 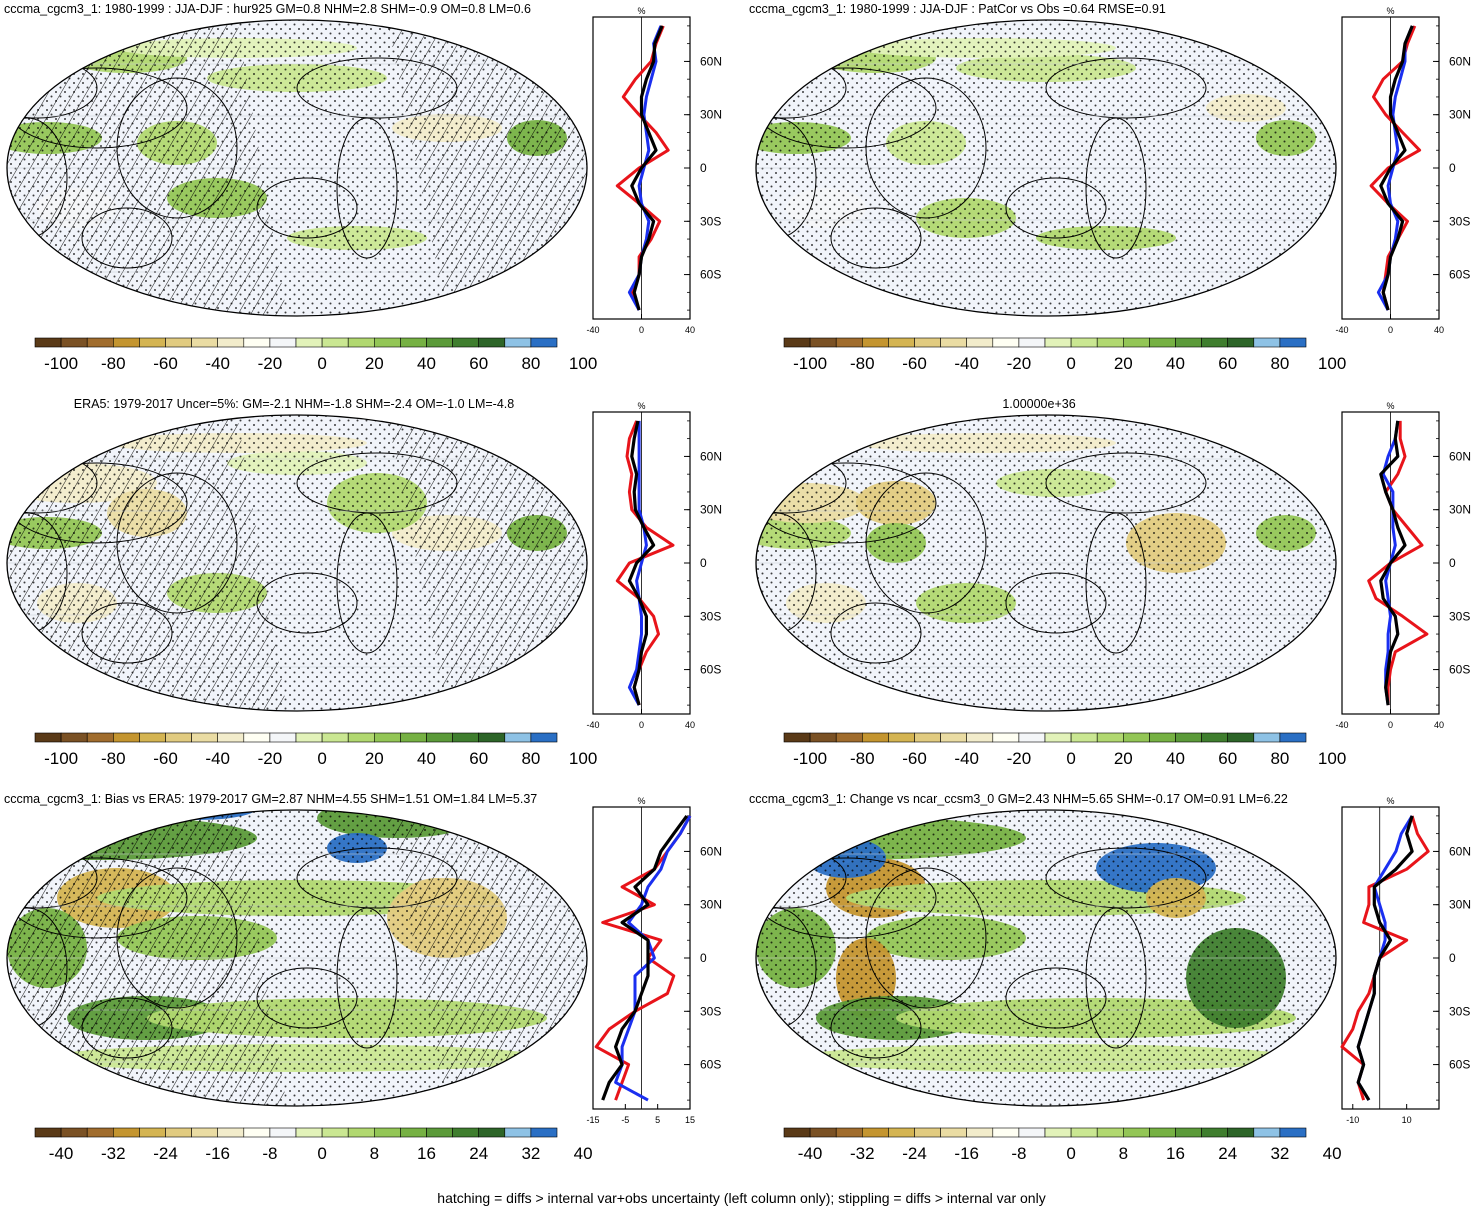 What do you see at coordinates (1390, 801) in the screenshot?
I see `zonal-unit-label: %` at bounding box center [1390, 801].